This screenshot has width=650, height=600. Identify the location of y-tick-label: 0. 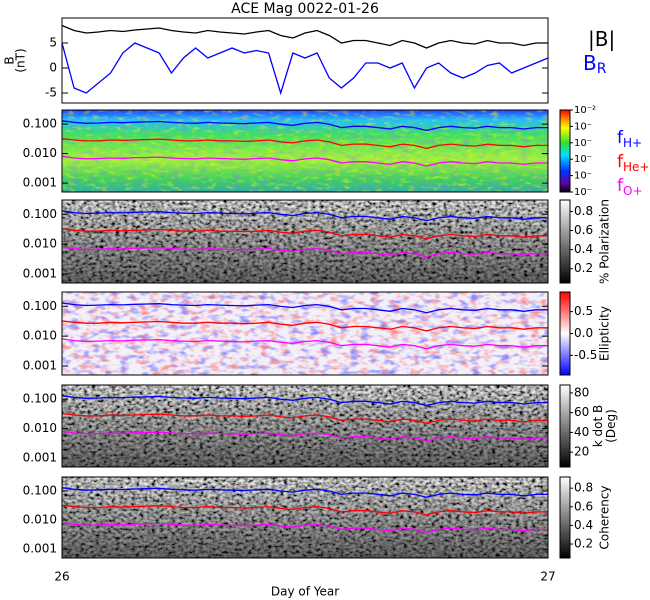
(53, 68).